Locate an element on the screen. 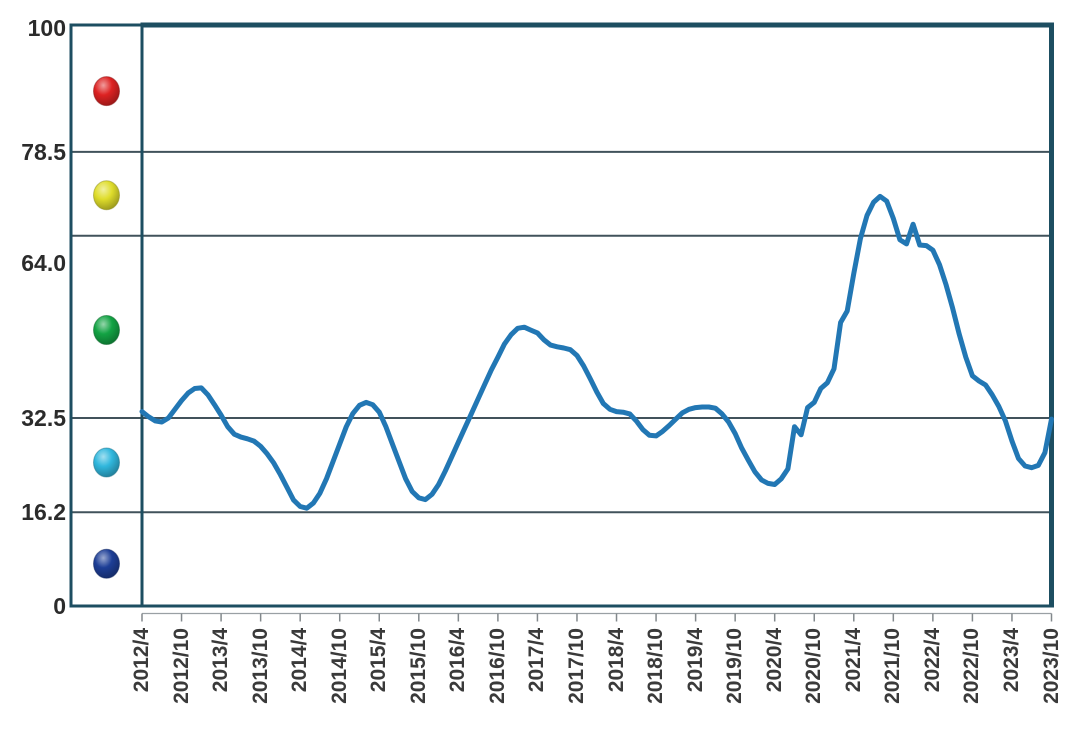 Image resolution: width=1080 pixels, height=738 pixels. x-axis-tick-label: 2016/4 is located at coordinates (458, 660).